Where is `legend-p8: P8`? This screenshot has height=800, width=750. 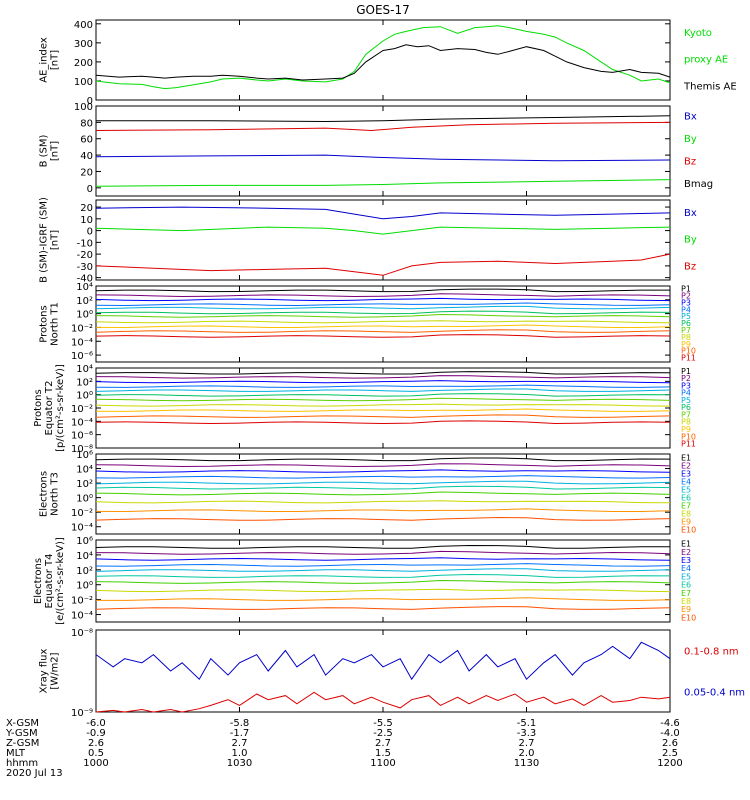 legend-p8: P8 is located at coordinates (686, 422).